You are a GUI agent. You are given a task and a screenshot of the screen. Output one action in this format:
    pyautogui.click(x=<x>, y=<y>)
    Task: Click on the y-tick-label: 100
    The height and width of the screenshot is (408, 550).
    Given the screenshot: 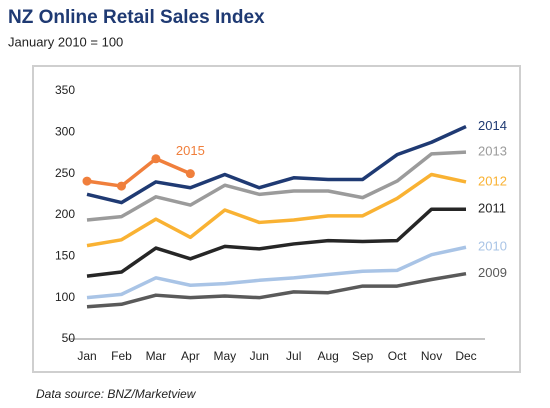 What is the action you would take?
    pyautogui.click(x=65, y=297)
    